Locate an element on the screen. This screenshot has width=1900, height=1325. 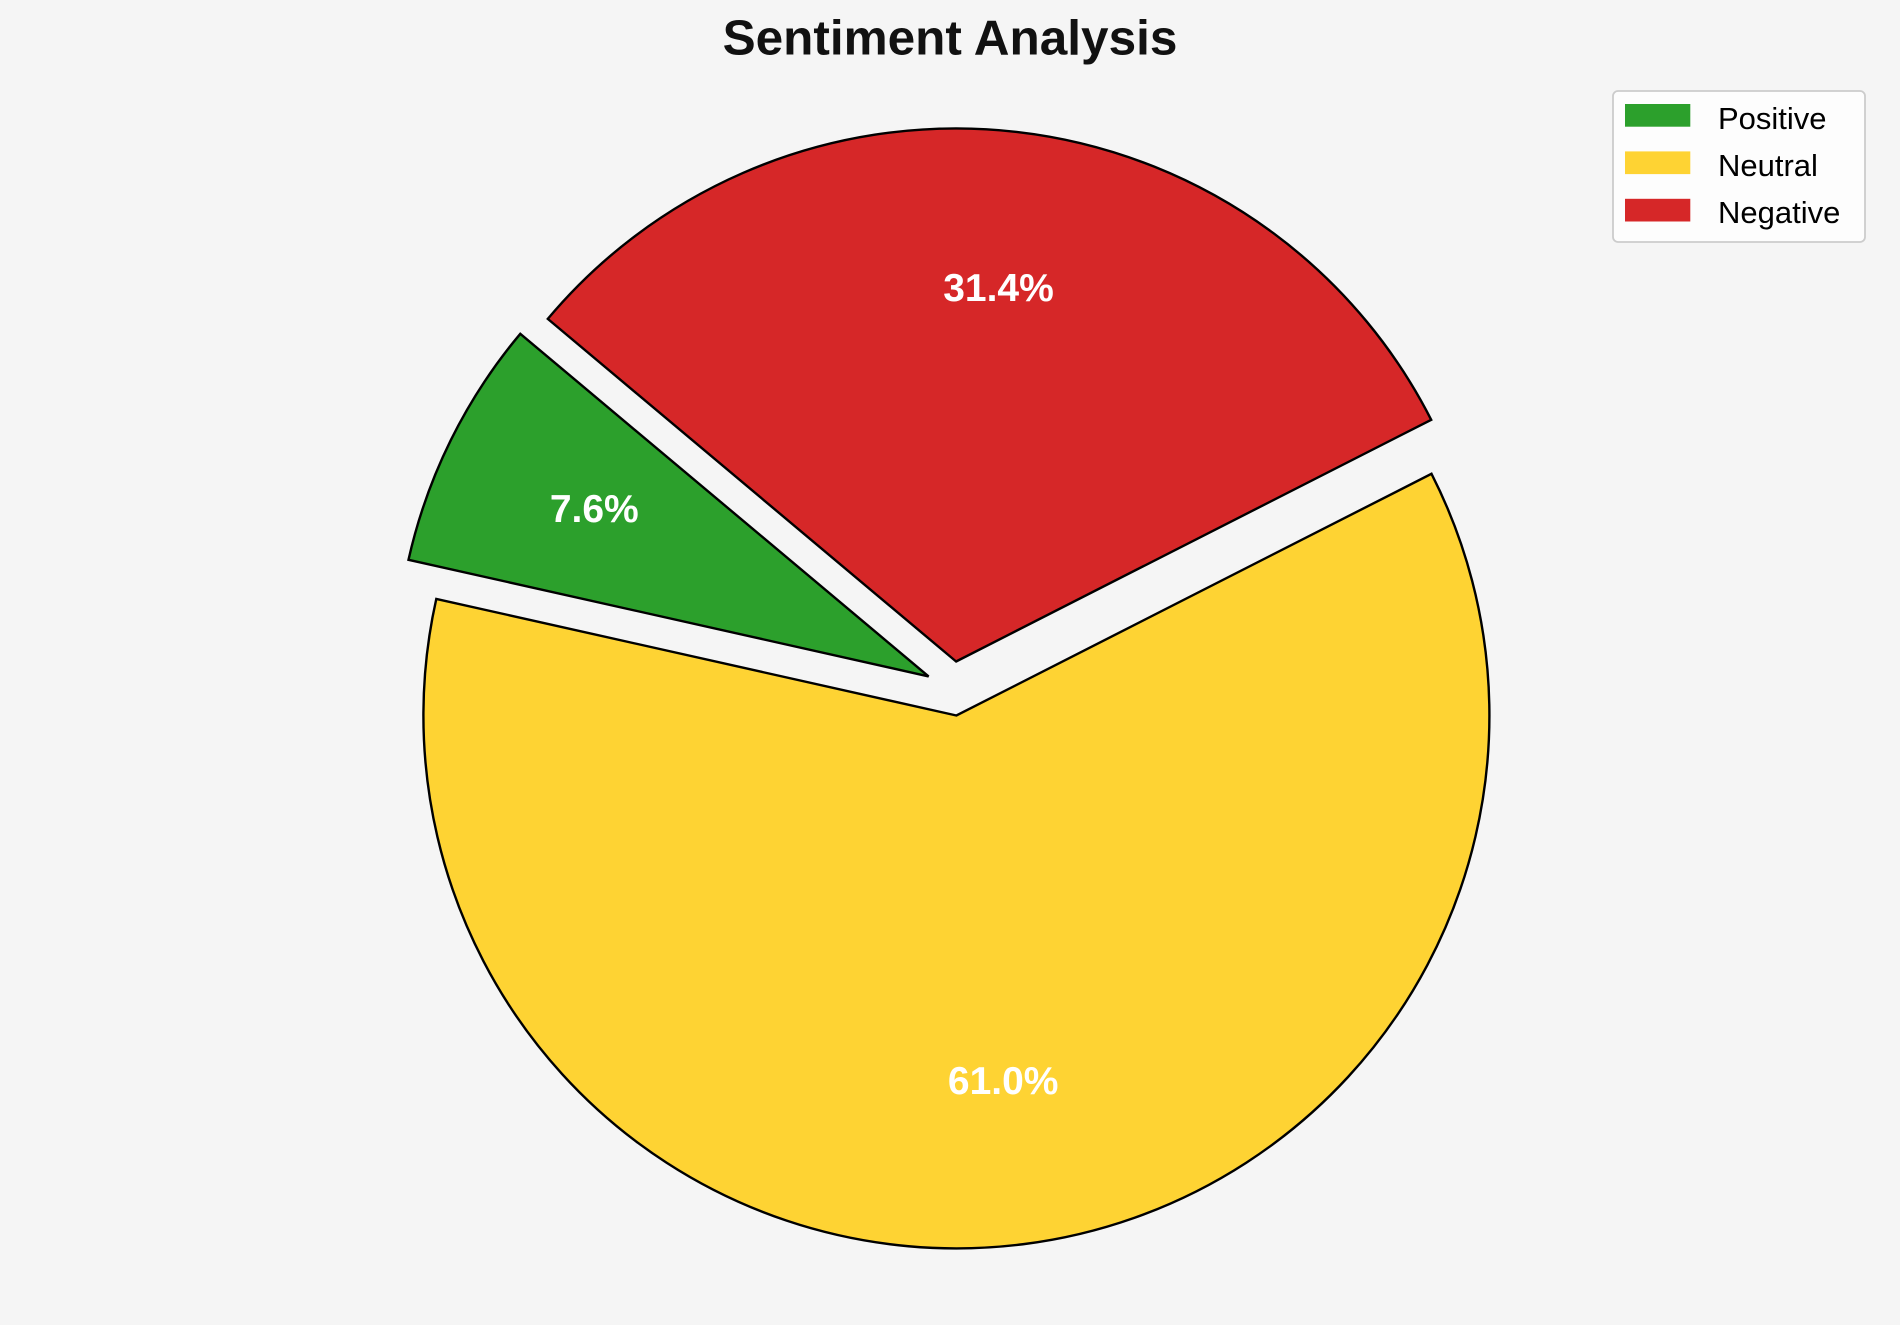
svg-text: 31.4% is located at coordinates (998, 288).